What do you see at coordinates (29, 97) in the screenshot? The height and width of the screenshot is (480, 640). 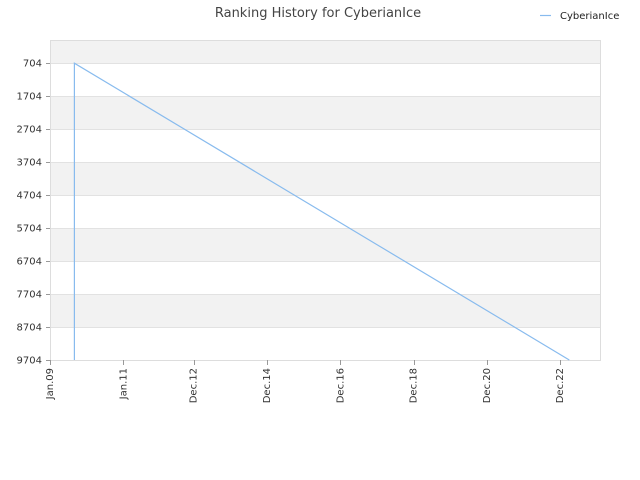 I see `y-tick-label: 1704` at bounding box center [29, 97].